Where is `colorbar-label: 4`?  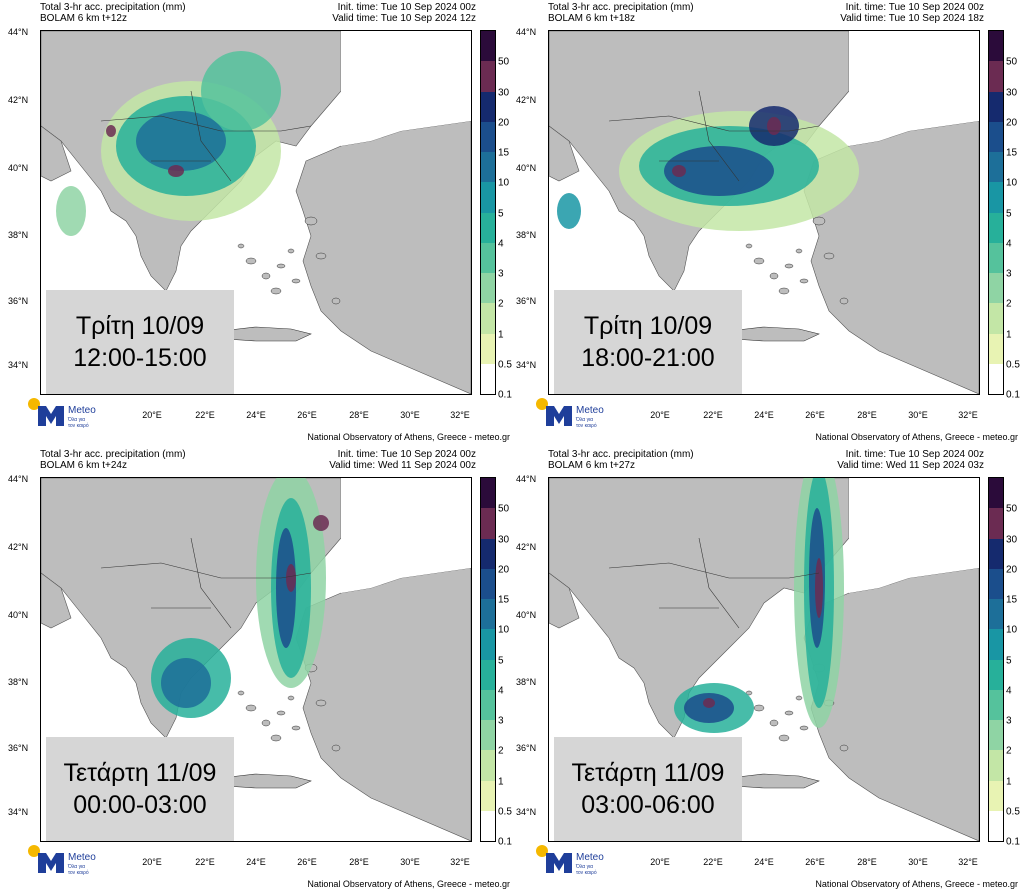 colorbar-label: 4 is located at coordinates (501, 244).